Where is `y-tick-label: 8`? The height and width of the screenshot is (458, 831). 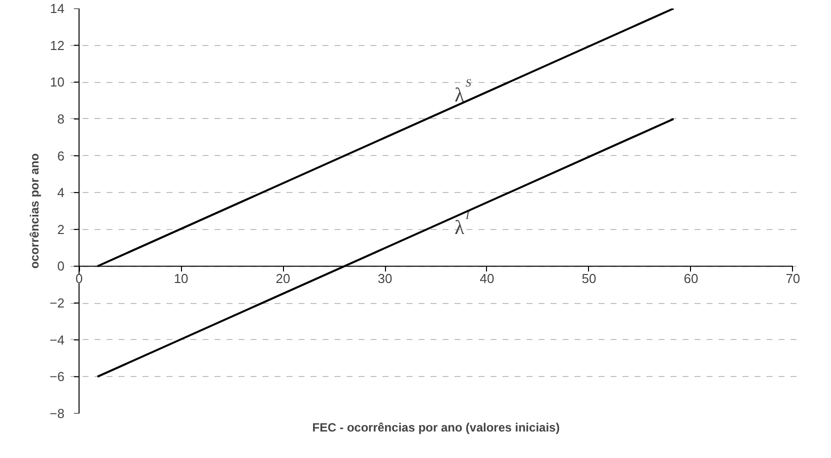
y-tick-label: 8 is located at coordinates (61, 118).